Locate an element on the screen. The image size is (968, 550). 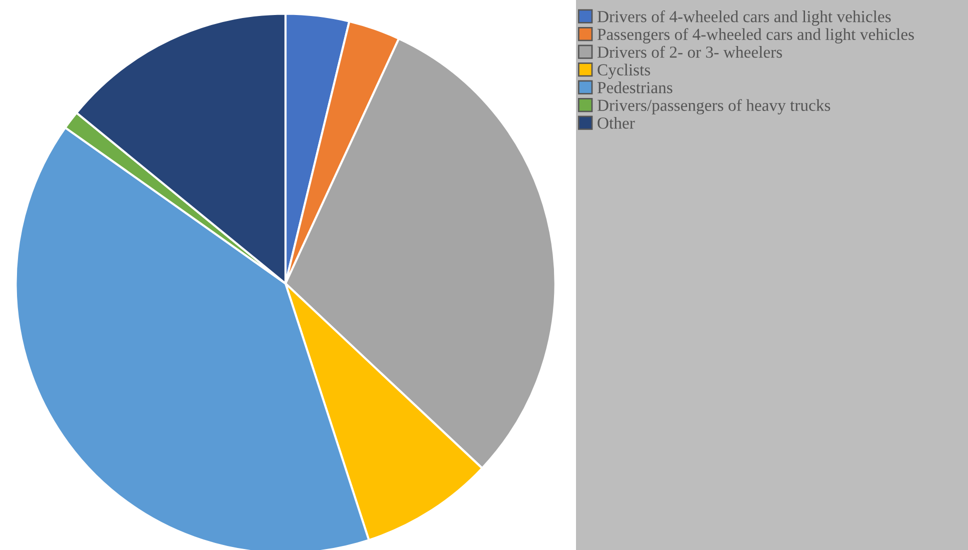
legend-label: Drivers/passengers of heavy trucks is located at coordinates (713, 106).